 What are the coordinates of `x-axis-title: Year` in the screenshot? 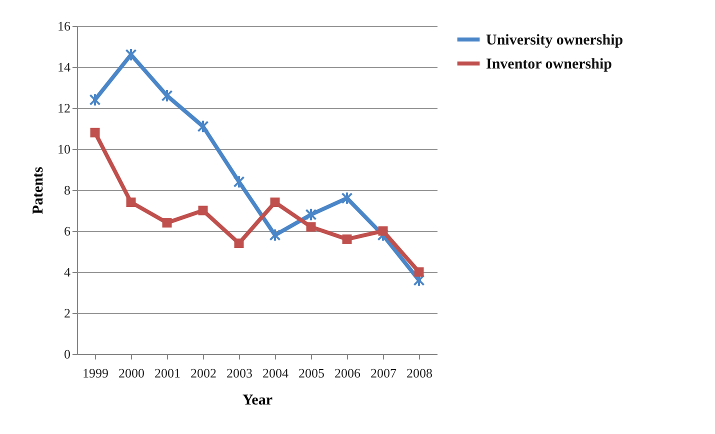 It's located at (257, 400).